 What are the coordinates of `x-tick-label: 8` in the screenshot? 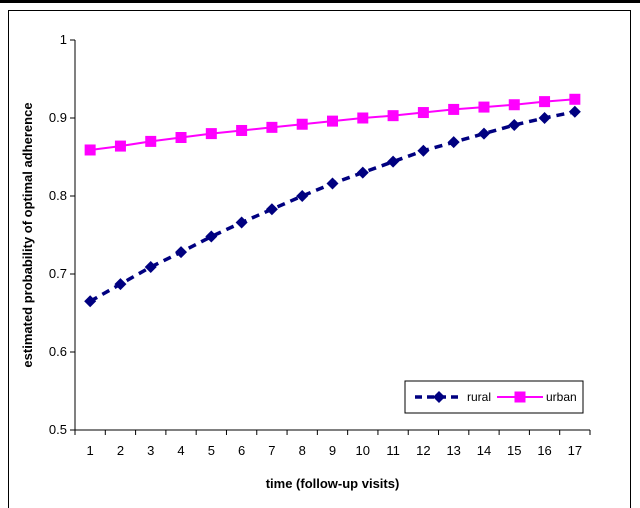 It's located at (302, 450).